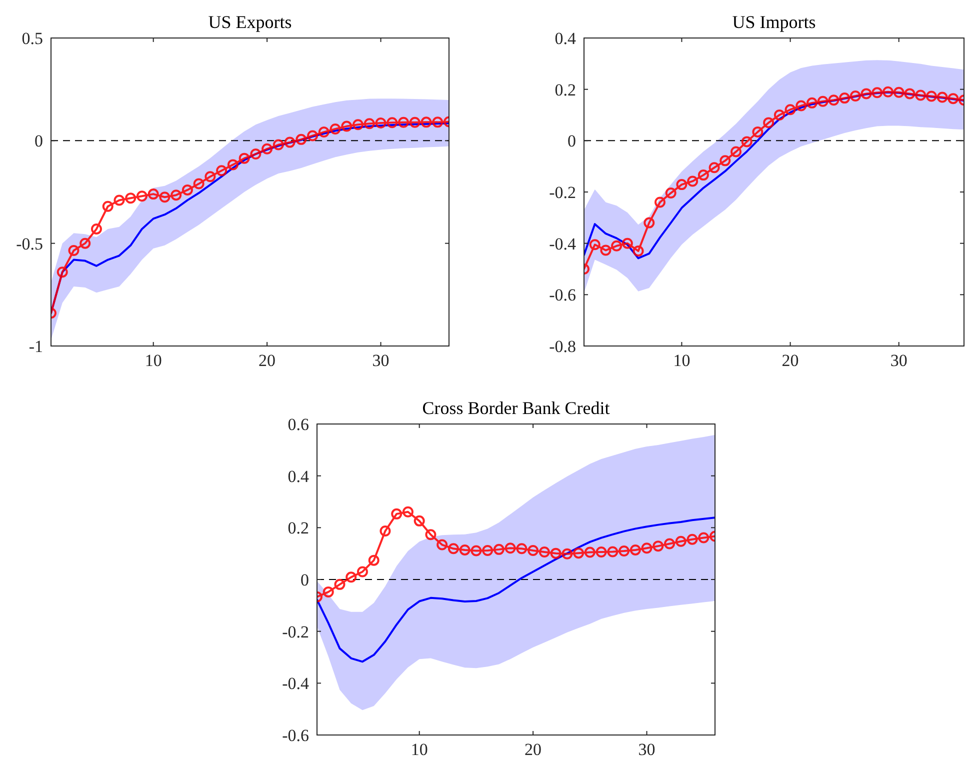  Describe the element at coordinates (565, 38) in the screenshot. I see `y-tick-label: 0.4` at that location.